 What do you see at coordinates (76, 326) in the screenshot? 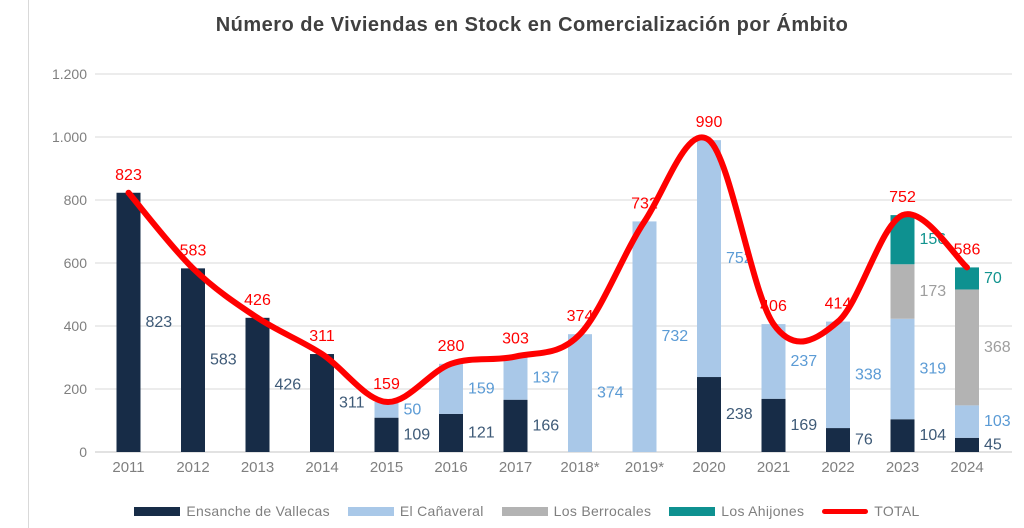
I see `y-axis-tick-label: 400` at bounding box center [76, 326].